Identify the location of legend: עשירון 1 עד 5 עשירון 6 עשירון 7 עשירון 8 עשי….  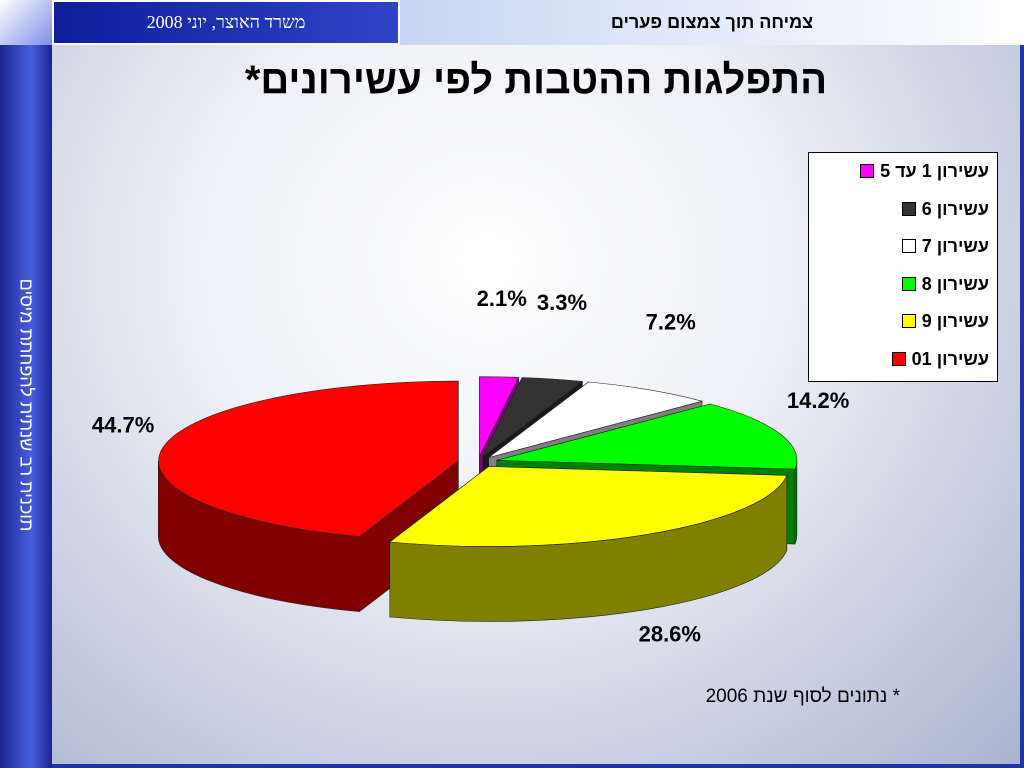
(903, 267).